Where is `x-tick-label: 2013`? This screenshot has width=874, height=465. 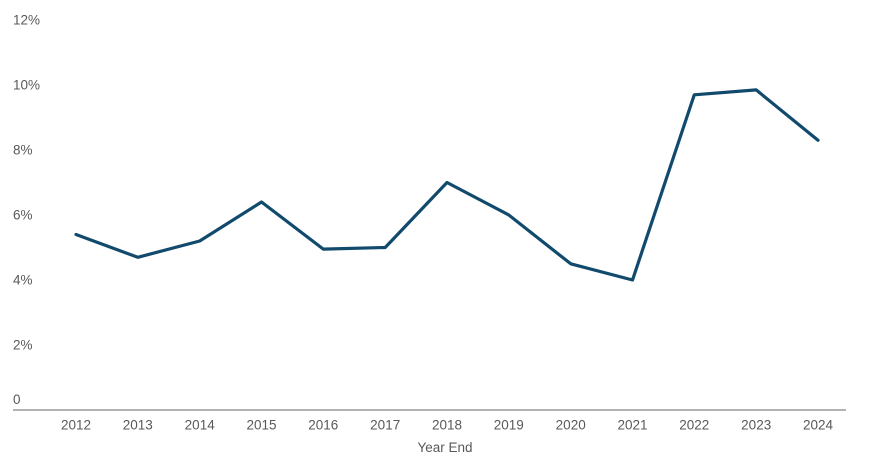
x-tick-label: 2013 is located at coordinates (138, 425).